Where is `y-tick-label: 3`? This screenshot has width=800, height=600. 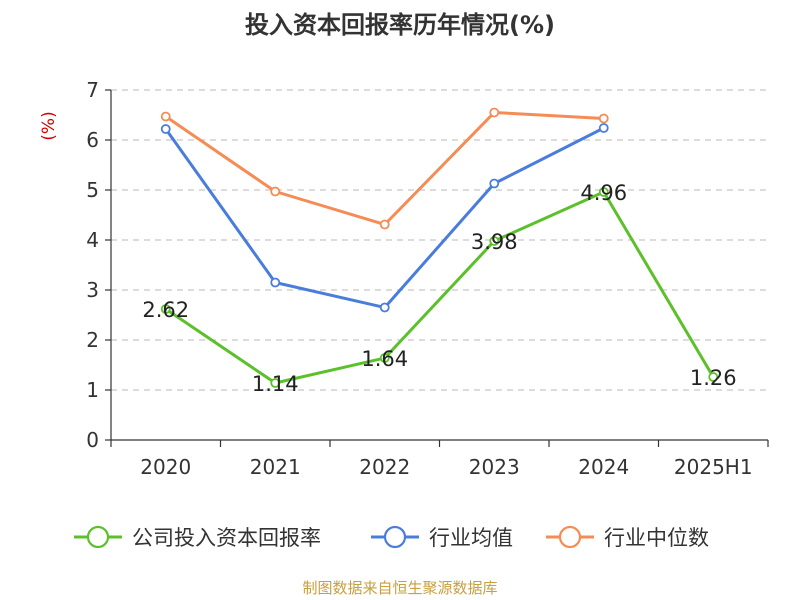
y-tick-label: 3 is located at coordinates (92, 290).